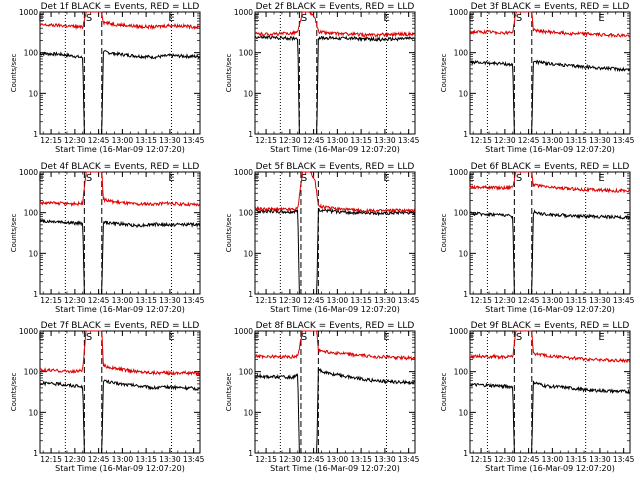 This screenshot has width=640, height=480. Describe the element at coordinates (550, 167) in the screenshot. I see `chart-title: Det 6f BLACK = Events, RED = LLD` at that location.